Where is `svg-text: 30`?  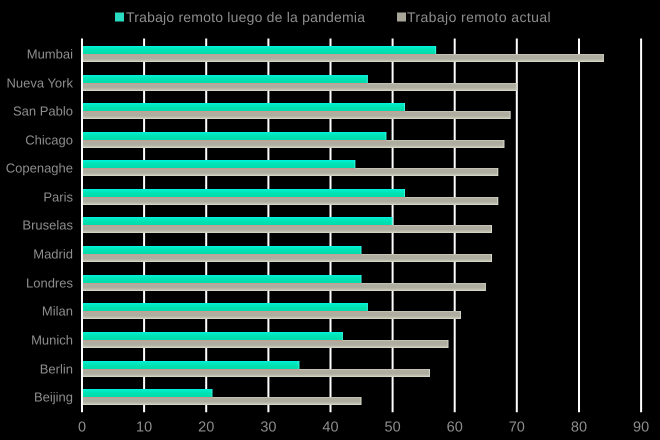 svg-text: 30 is located at coordinates (268, 428).